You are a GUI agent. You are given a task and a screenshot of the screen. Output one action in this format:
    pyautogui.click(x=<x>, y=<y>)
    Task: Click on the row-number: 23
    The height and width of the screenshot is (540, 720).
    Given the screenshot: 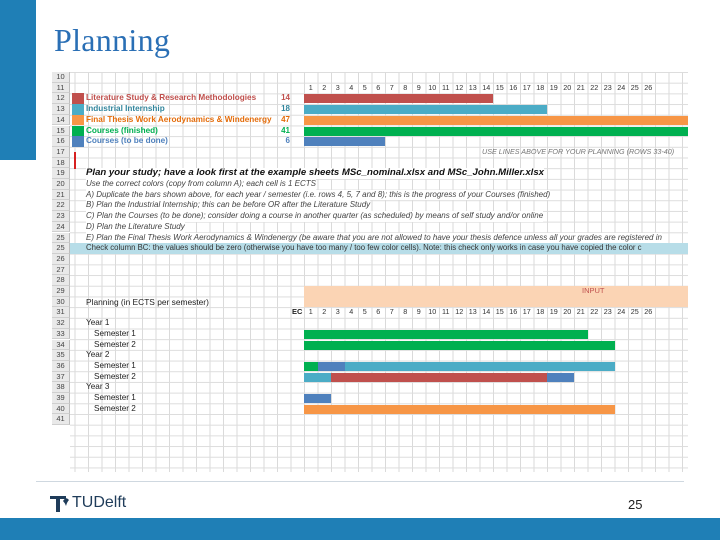 What is the action you would take?
    pyautogui.click(x=61, y=216)
    